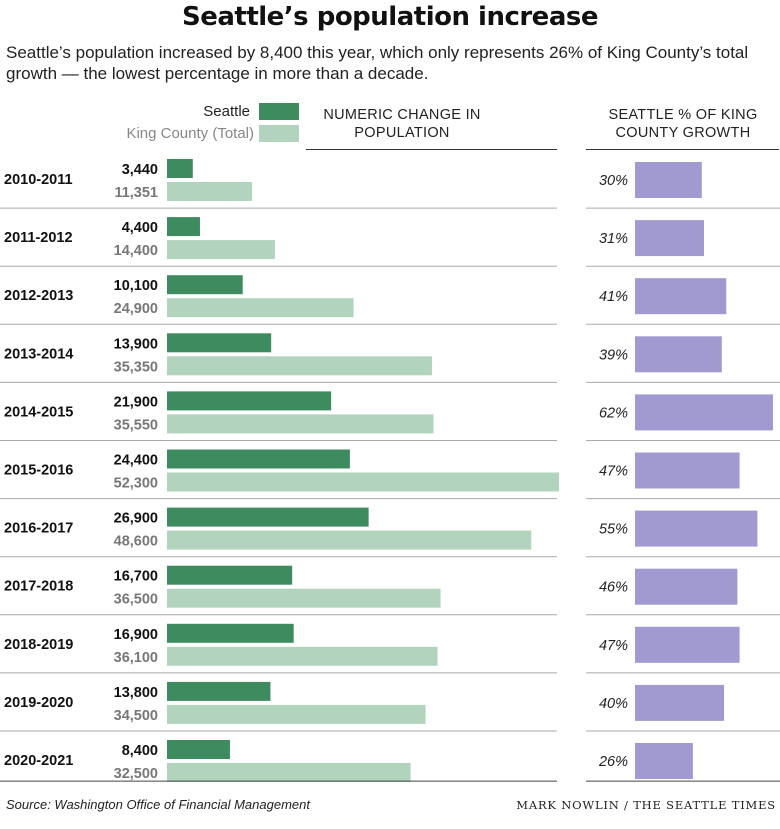  I want to click on data-label-pct: 62%, so click(613, 413).